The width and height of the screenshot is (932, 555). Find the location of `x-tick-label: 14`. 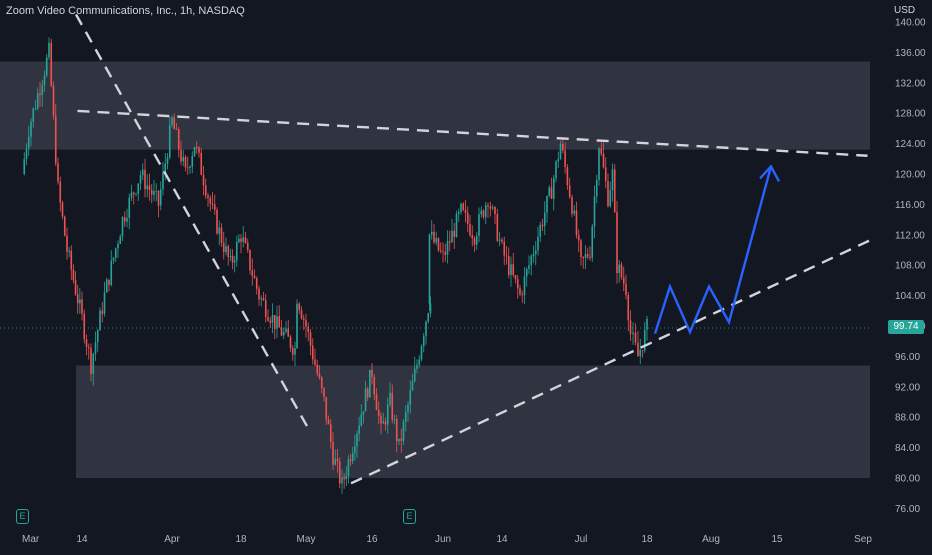

x-tick-label: 14 is located at coordinates (82, 539).